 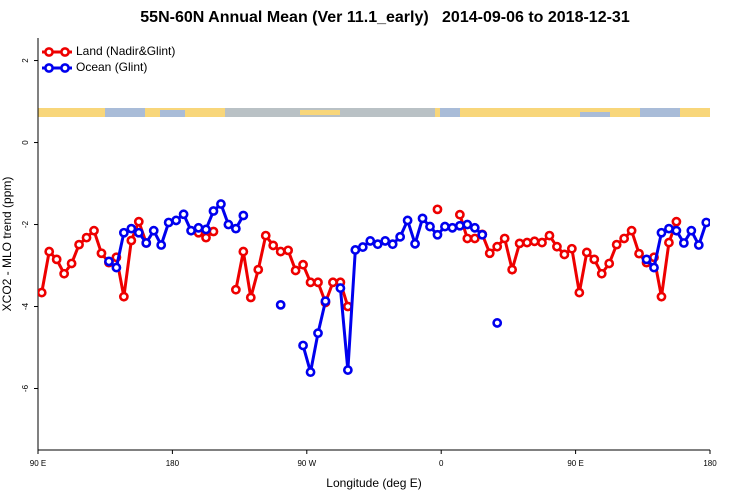 What do you see at coordinates (25, 60) in the screenshot?
I see `y-tick-label: 2` at bounding box center [25, 60].